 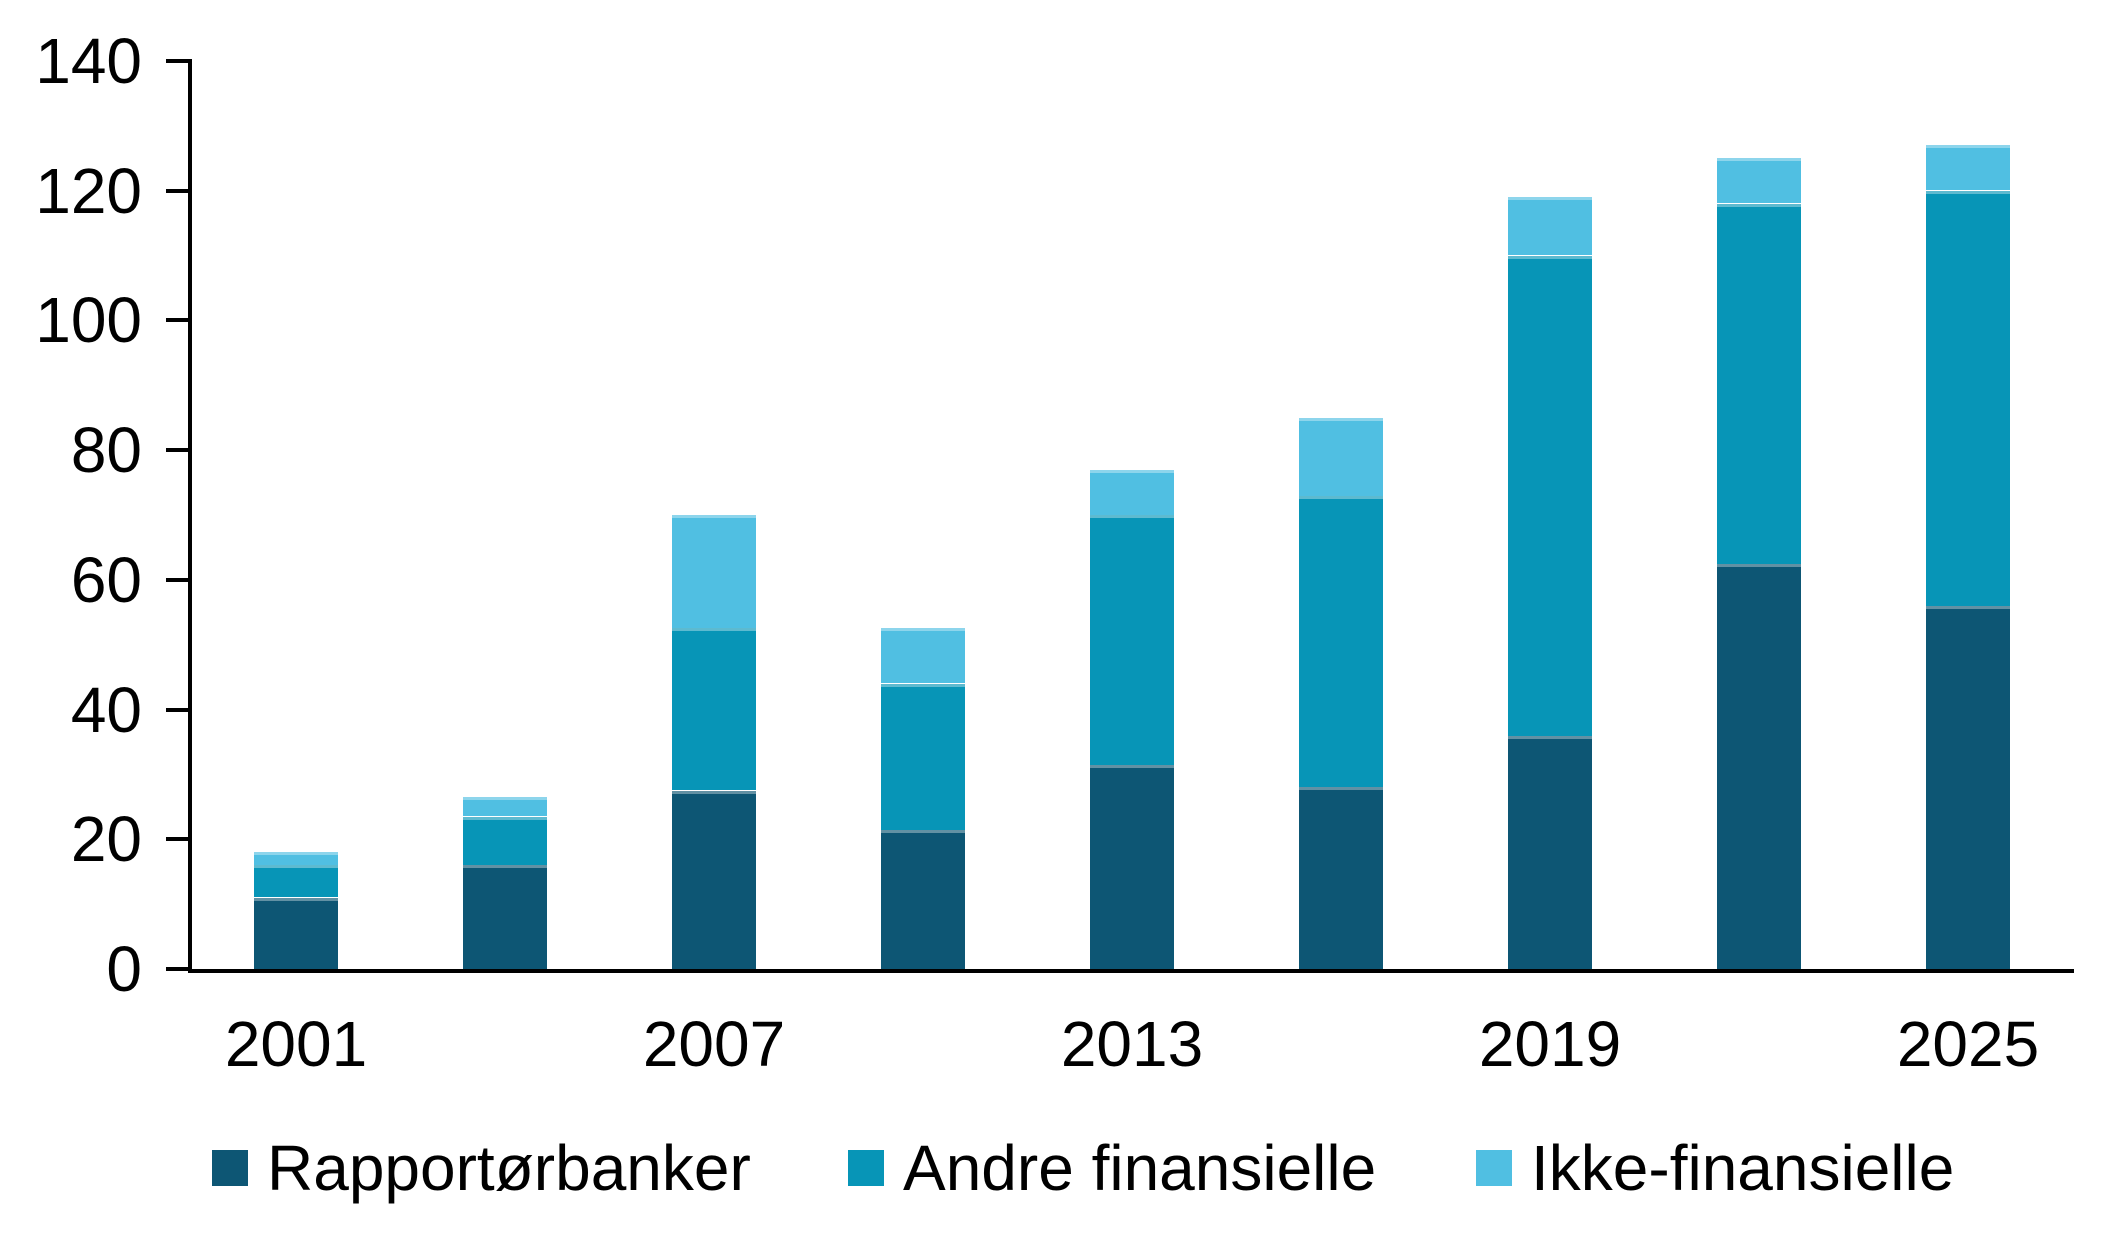 I want to click on x-tick-label: 2025, so click(x=1968, y=1044).